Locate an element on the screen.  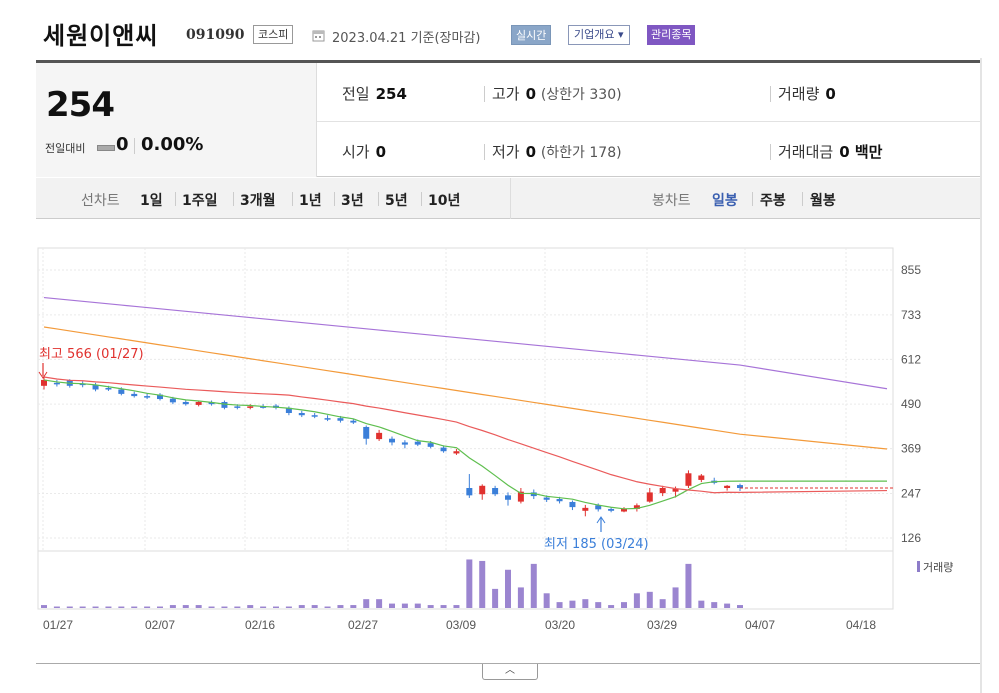
low-price: 저가 0 (하한가 178) is located at coordinates (557, 151).